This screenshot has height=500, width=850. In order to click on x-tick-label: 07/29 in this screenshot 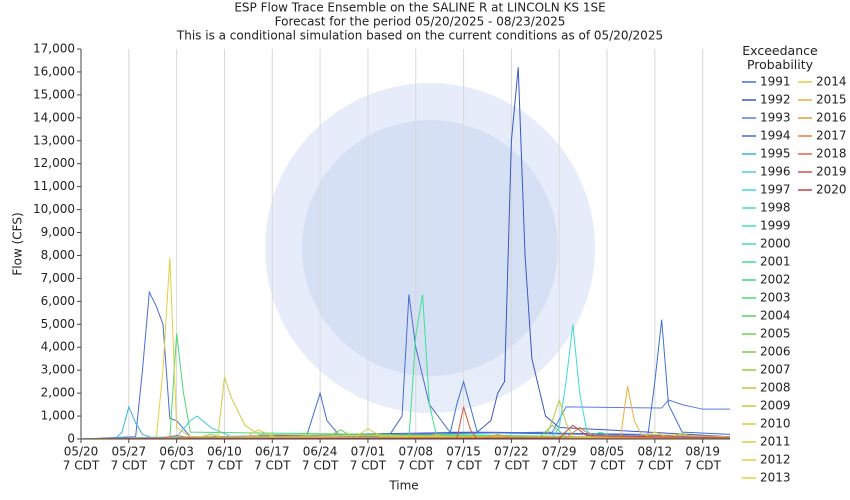, I will do `click(559, 452)`.